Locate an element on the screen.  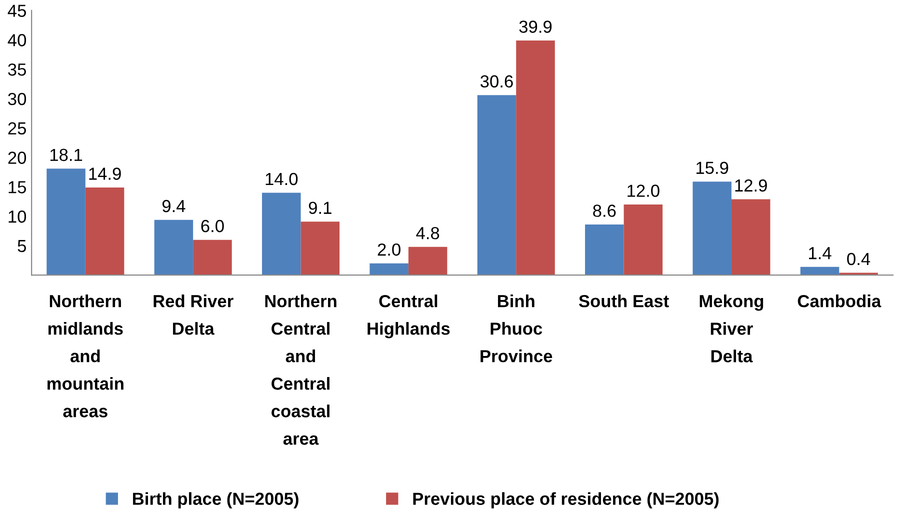
data-label: 1.4 is located at coordinates (820, 253).